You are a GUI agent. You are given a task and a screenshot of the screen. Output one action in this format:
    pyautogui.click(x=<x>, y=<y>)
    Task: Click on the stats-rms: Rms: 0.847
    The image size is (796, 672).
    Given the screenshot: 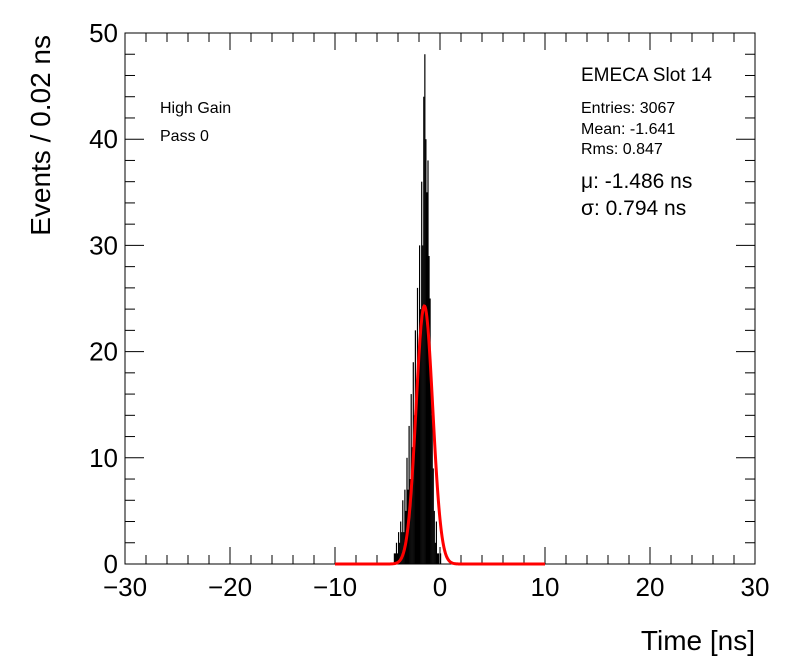 What is the action you would take?
    pyautogui.click(x=622, y=149)
    